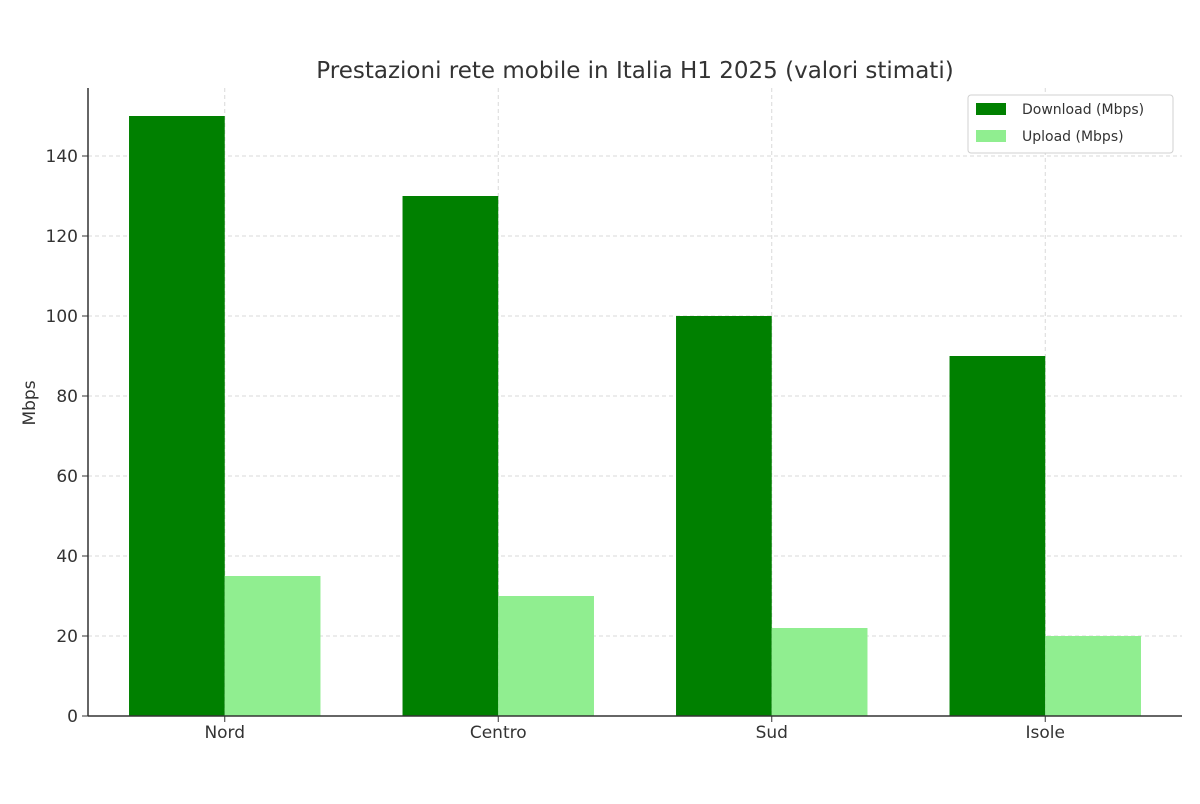 The height and width of the screenshot is (804, 1200). I want to click on y-tick-label: 120, so click(62, 237).